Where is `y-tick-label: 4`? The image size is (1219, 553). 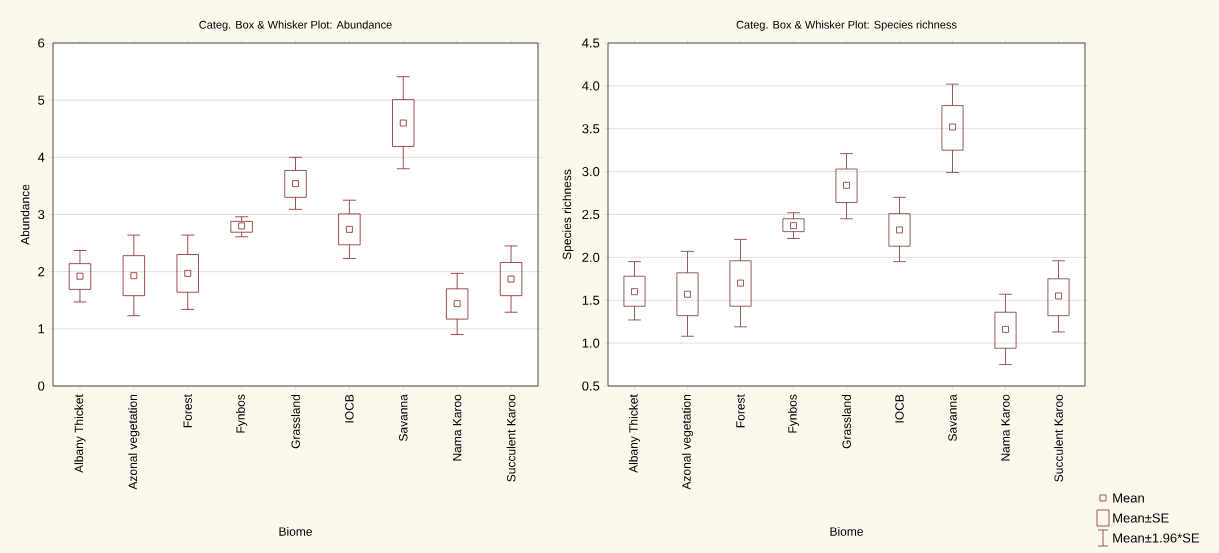 y-tick-label: 4 is located at coordinates (41, 157).